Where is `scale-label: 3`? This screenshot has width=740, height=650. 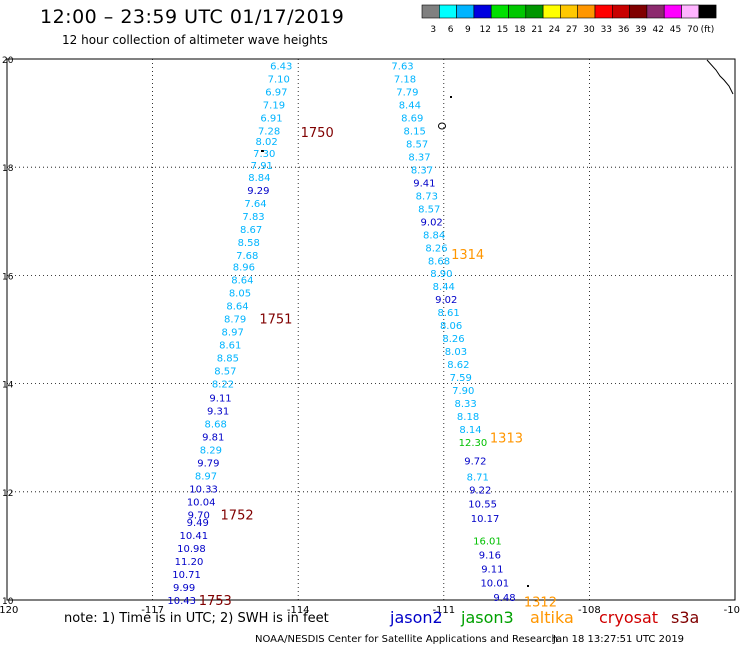
scale-label: 3 is located at coordinates (433, 30).